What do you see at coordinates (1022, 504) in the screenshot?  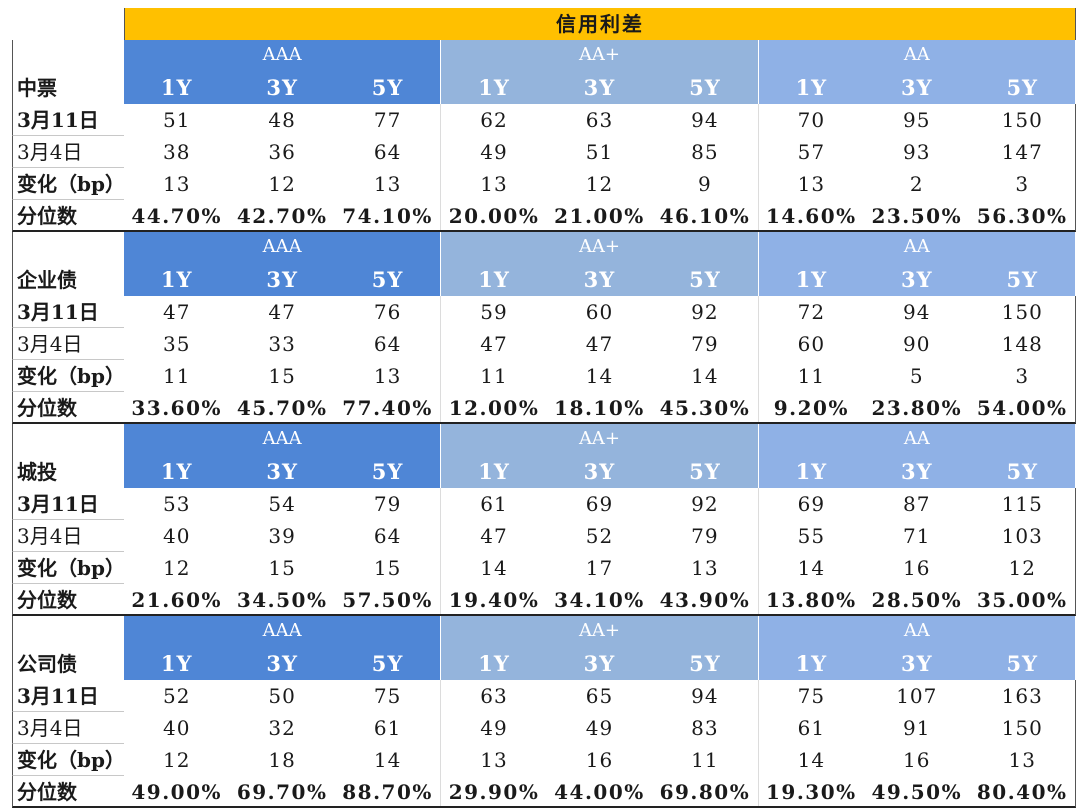 I see `table-cell: 115` at bounding box center [1022, 504].